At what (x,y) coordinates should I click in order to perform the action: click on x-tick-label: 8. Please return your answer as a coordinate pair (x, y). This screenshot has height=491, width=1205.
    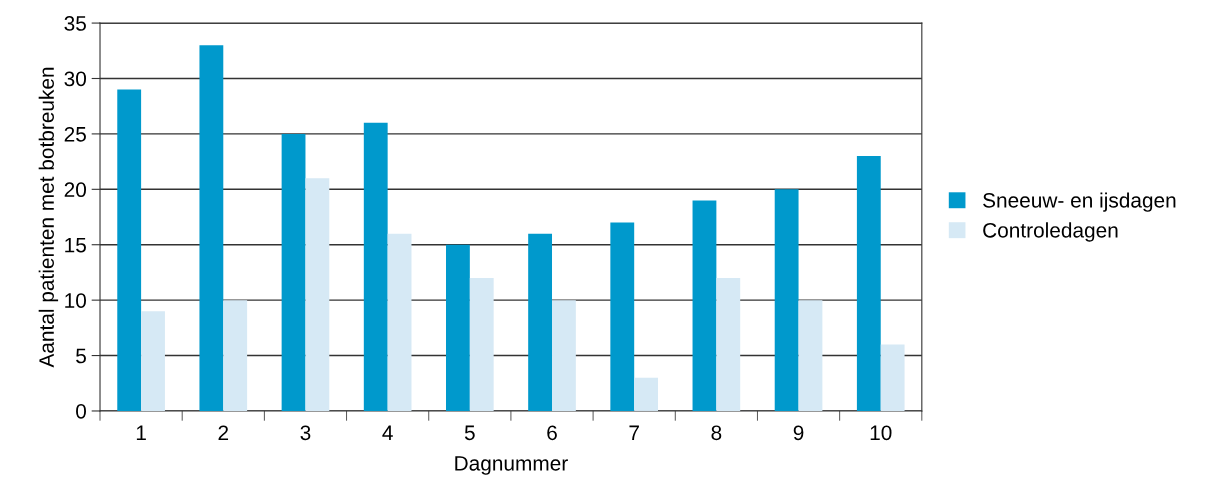
    Looking at the image, I should click on (716, 433).